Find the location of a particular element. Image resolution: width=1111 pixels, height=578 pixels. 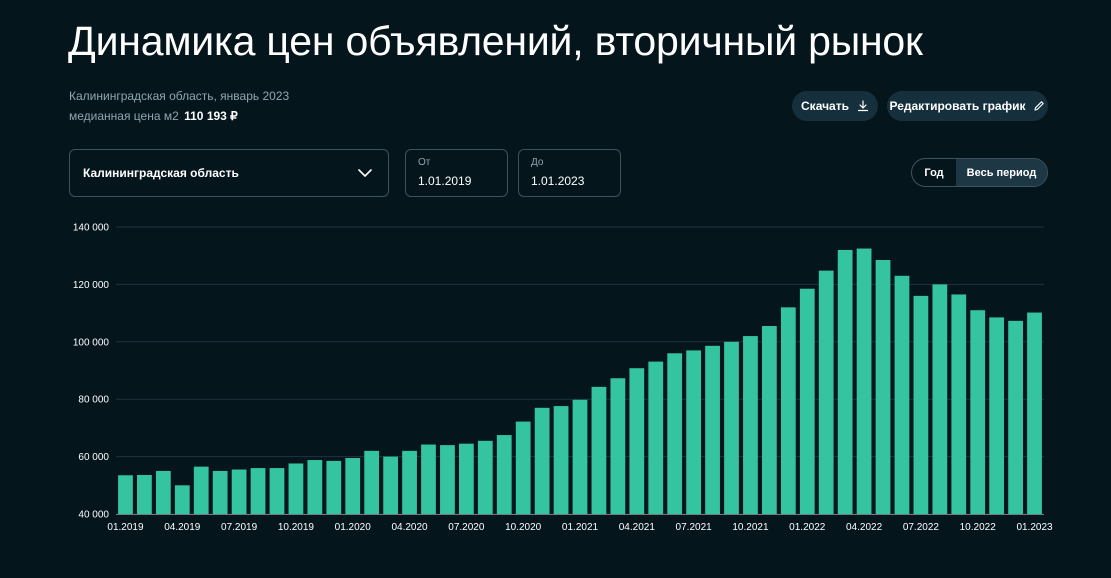

y-tick-label: 100 000 is located at coordinates (91, 342).